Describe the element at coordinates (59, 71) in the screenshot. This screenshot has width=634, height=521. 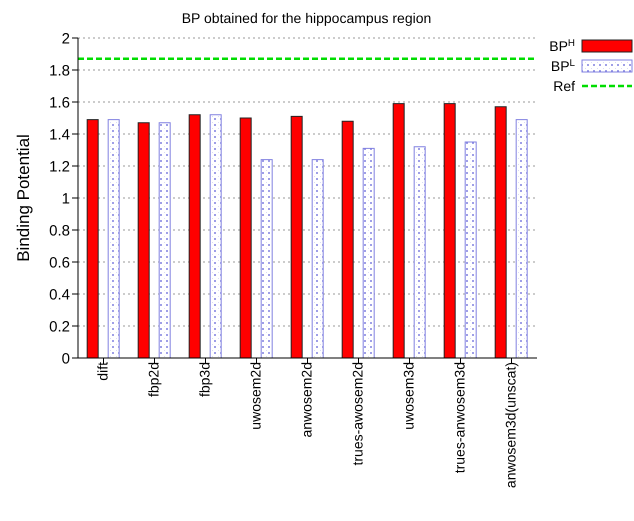
I see `y-tick-label: 1.8` at that location.